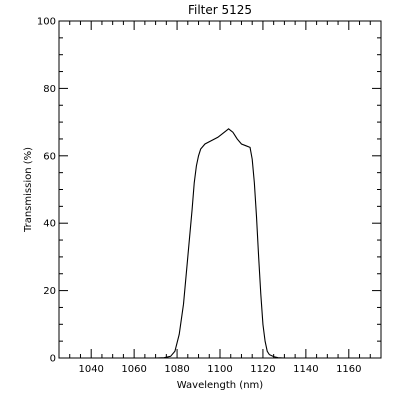  What do you see at coordinates (305, 369) in the screenshot?
I see `x-tick-label: 1140` at bounding box center [305, 369].